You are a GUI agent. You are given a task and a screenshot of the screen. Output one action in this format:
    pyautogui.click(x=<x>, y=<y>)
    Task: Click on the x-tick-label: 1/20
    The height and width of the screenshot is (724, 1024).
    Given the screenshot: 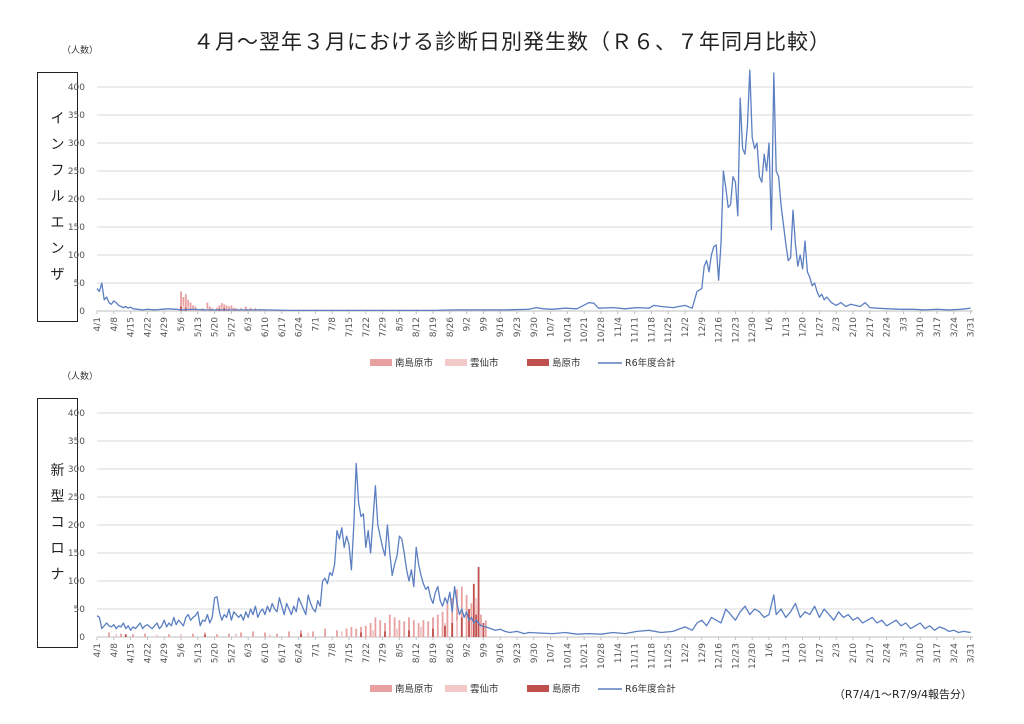 What is the action you would take?
    pyautogui.click(x=804, y=327)
    